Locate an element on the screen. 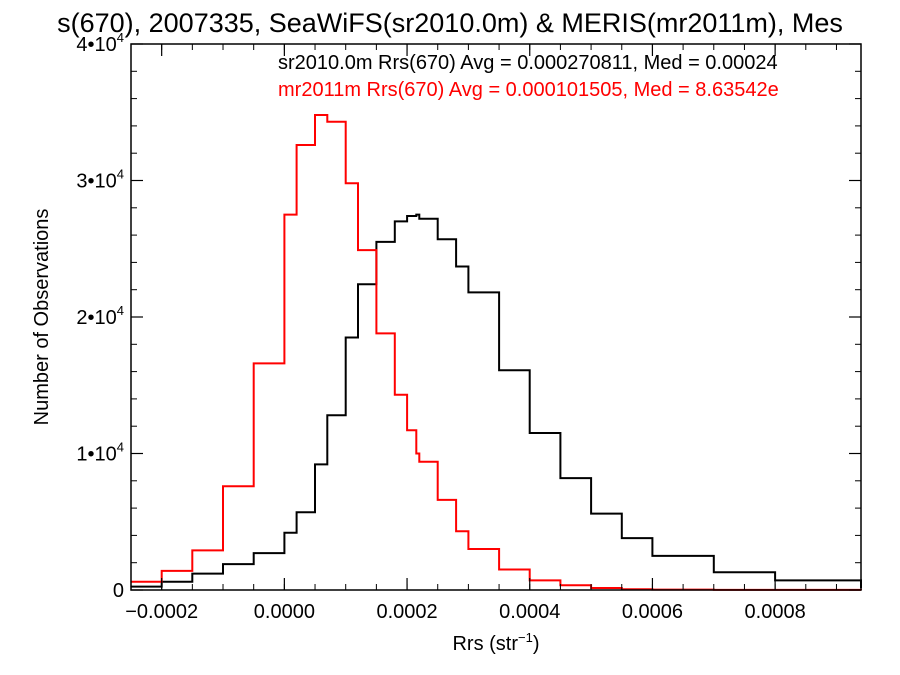  y-axis-label: Number of Observations is located at coordinates (42, 317).